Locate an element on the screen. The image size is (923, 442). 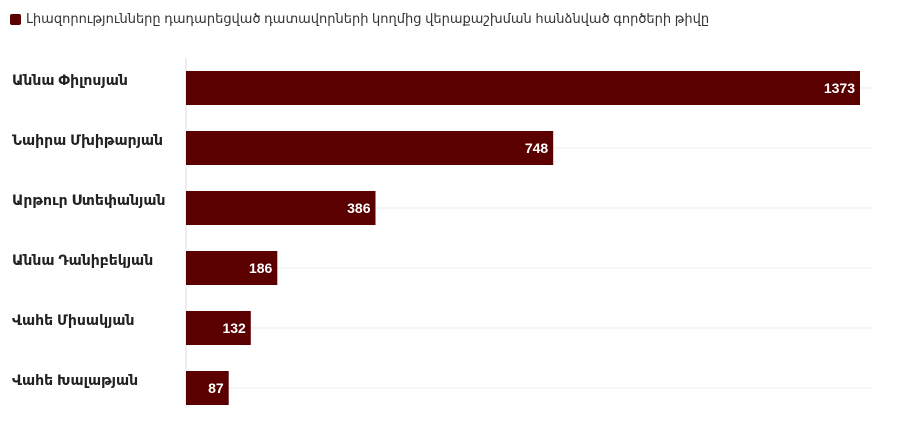
category-label: Վահե Խալաթյան is located at coordinates (75, 380).